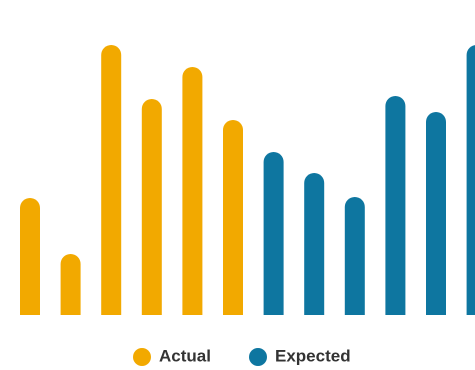 The height and width of the screenshot is (370, 475). I want to click on legend-label: Expected, so click(313, 355).